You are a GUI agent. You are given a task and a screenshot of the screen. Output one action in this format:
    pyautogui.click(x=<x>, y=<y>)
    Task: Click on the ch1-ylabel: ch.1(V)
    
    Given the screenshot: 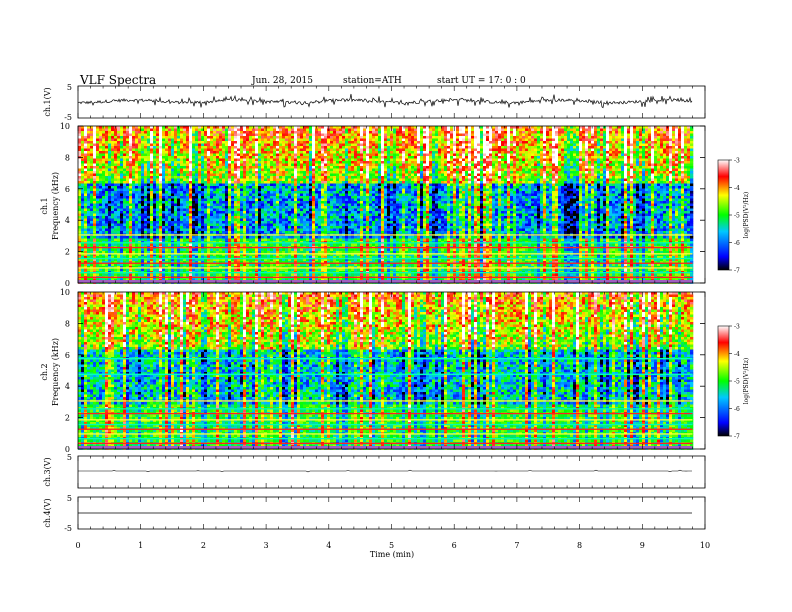 What is the action you would take?
    pyautogui.click(x=47, y=101)
    